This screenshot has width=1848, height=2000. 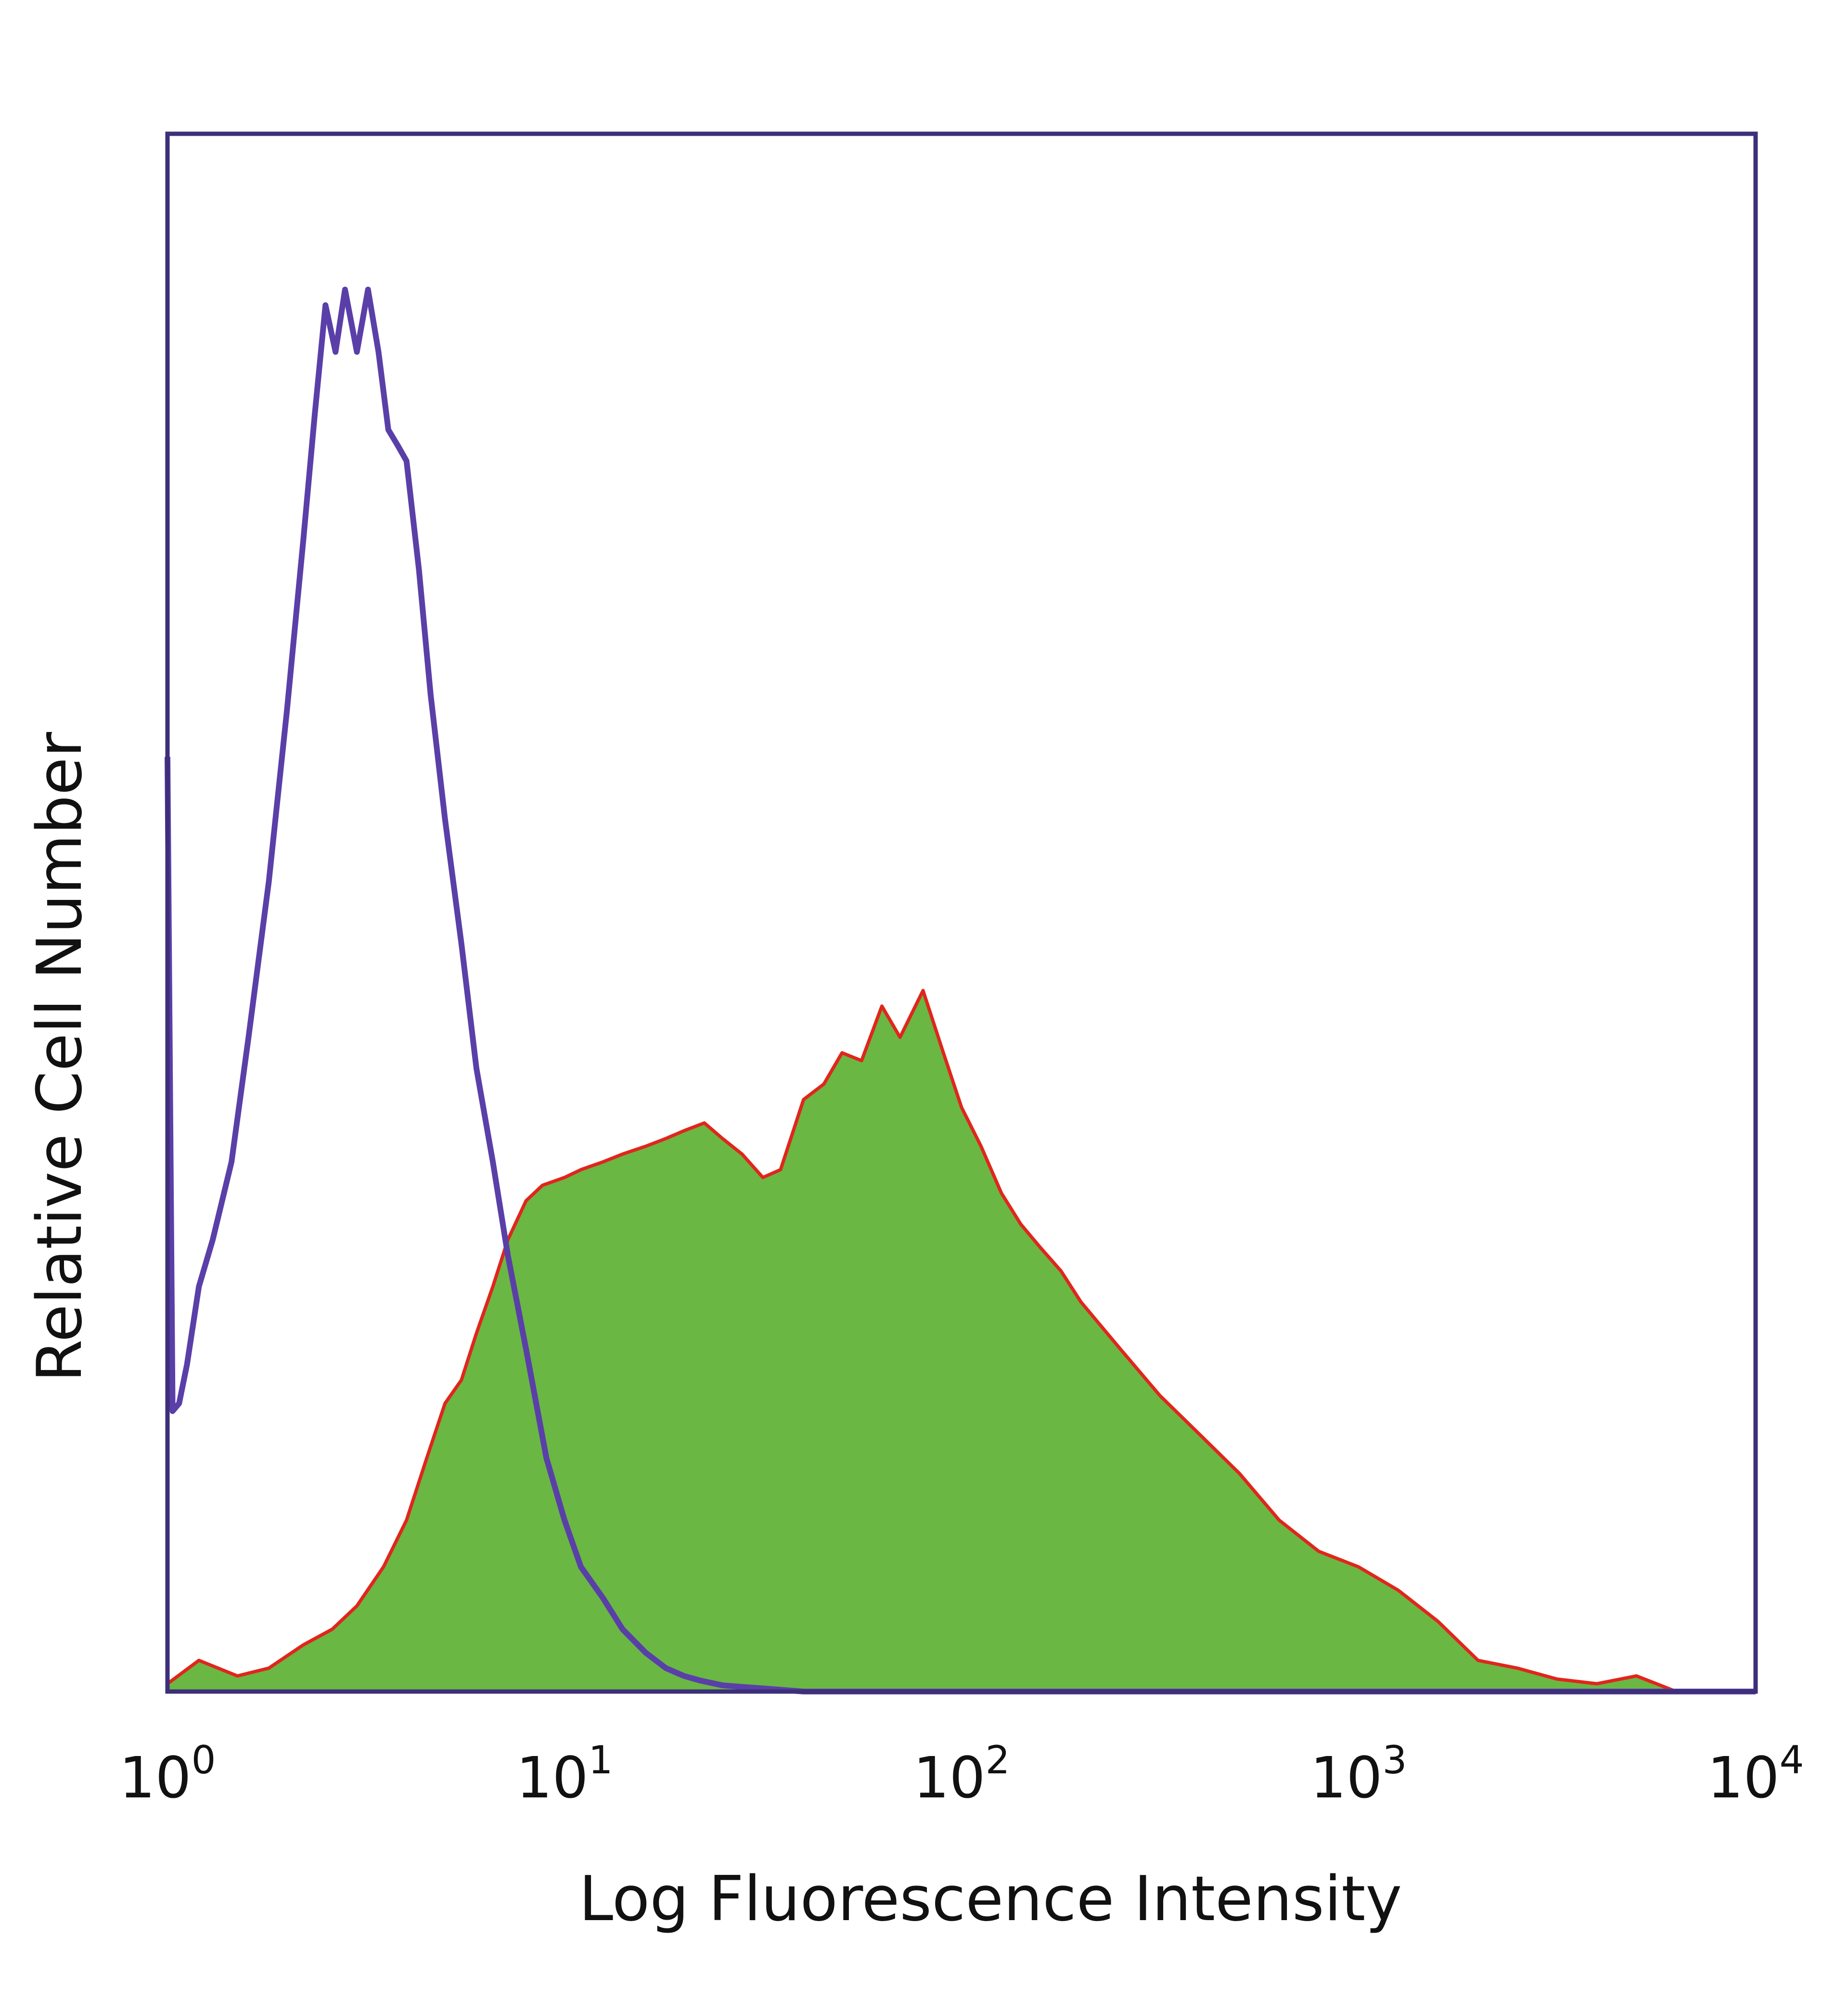 What do you see at coordinates (601, 1760) in the screenshot?
I see `x-tick-exponent: 1` at bounding box center [601, 1760].